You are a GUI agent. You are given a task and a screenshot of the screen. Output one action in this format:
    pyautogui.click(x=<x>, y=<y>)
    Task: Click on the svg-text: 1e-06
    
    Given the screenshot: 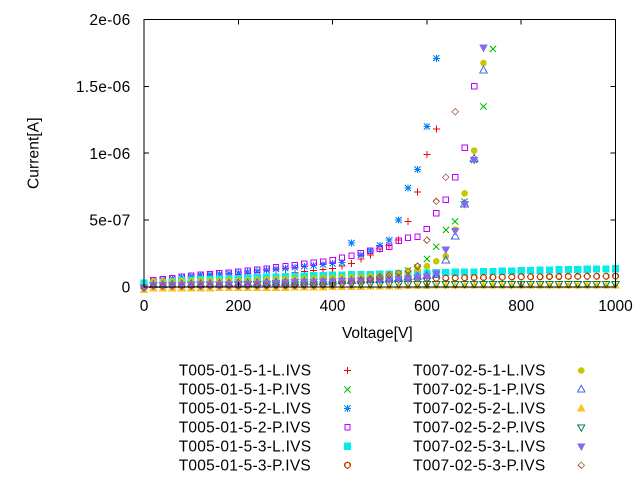 What is the action you would take?
    pyautogui.click(x=109, y=154)
    